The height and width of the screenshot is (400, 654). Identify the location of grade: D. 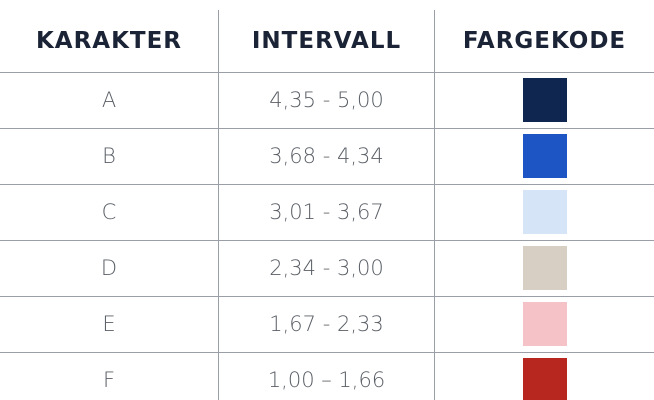
(109, 268).